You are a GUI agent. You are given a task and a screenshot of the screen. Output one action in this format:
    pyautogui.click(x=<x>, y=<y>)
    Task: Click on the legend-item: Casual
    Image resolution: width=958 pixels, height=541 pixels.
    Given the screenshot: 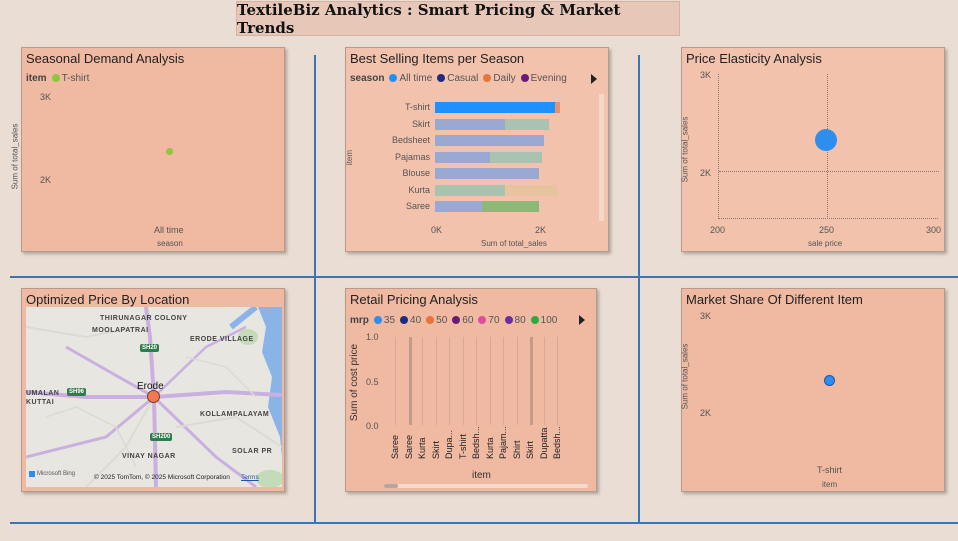 What is the action you would take?
    pyautogui.click(x=463, y=78)
    